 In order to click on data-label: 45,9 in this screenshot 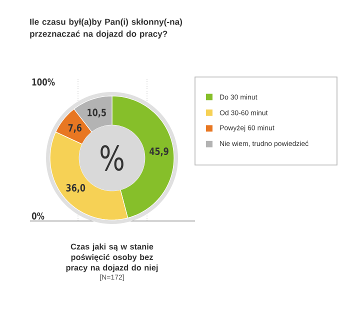, I will do `click(159, 151)`.